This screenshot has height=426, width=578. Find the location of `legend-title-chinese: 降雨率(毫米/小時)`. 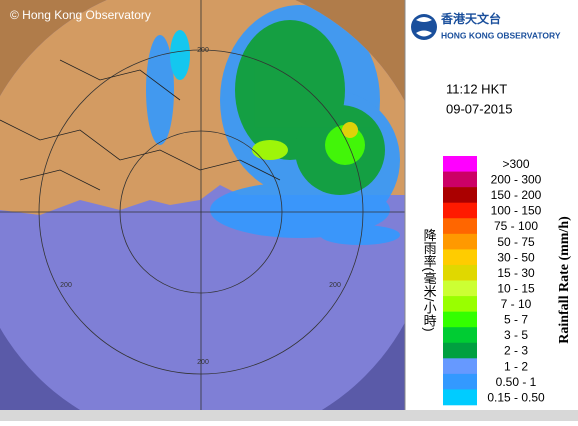

legend-title-chinese: 降雨率(毫米/小時) is located at coordinates (429, 279).